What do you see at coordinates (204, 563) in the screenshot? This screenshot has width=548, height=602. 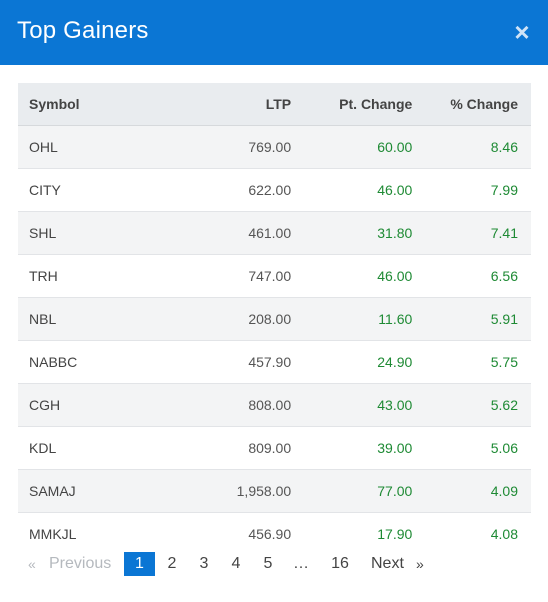 I see `page-button-3: 3` at bounding box center [204, 563].